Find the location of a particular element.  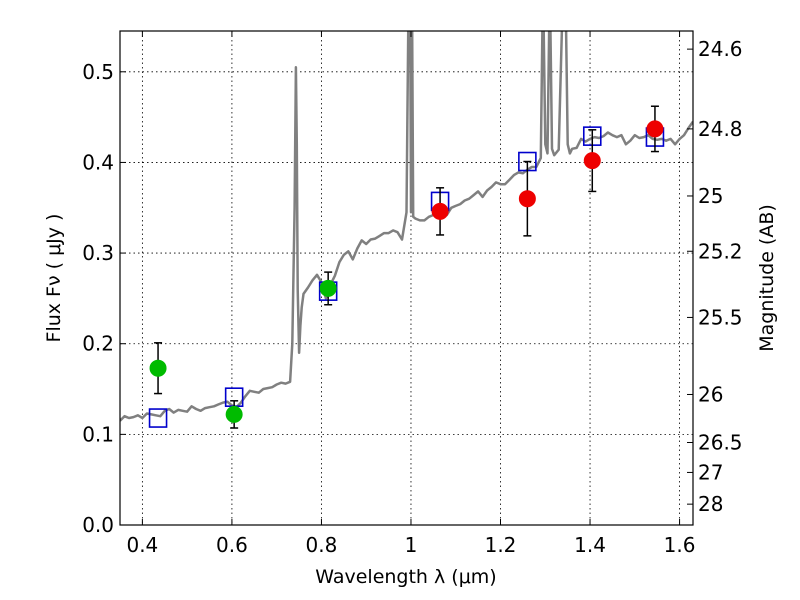

right-tick-label: 26 is located at coordinates (710, 394).